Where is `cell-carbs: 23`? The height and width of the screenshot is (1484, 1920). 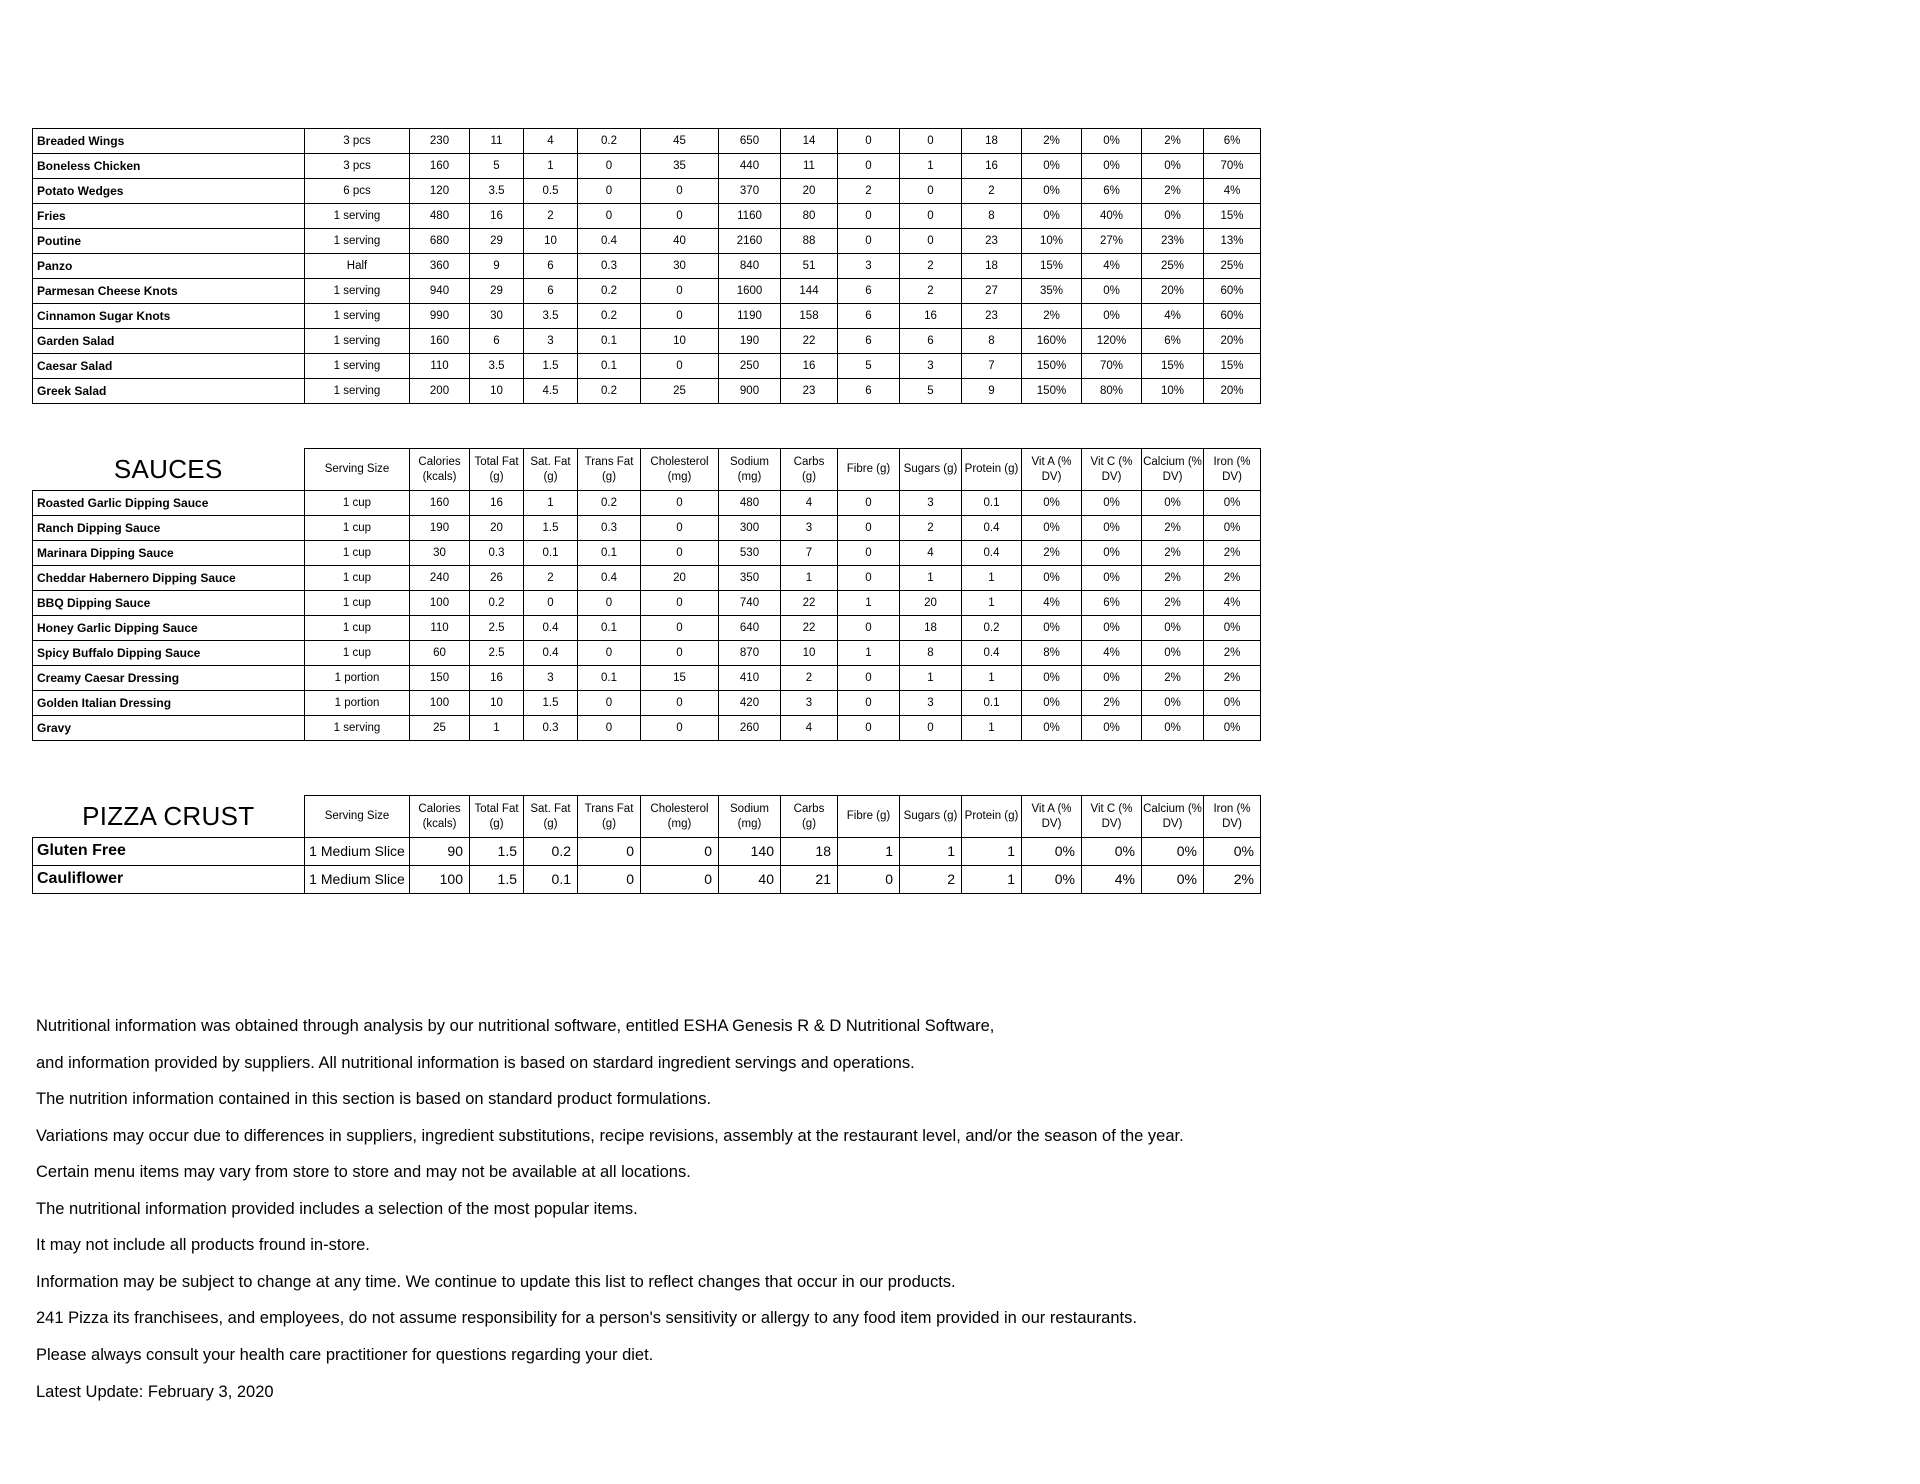 cell-carbs: 23 is located at coordinates (809, 391).